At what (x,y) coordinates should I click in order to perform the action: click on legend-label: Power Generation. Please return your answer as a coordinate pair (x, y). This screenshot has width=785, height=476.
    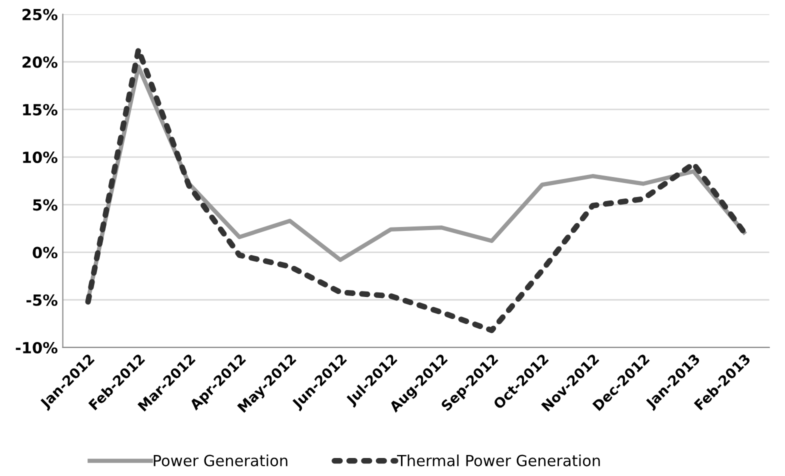
    Looking at the image, I should click on (221, 460).